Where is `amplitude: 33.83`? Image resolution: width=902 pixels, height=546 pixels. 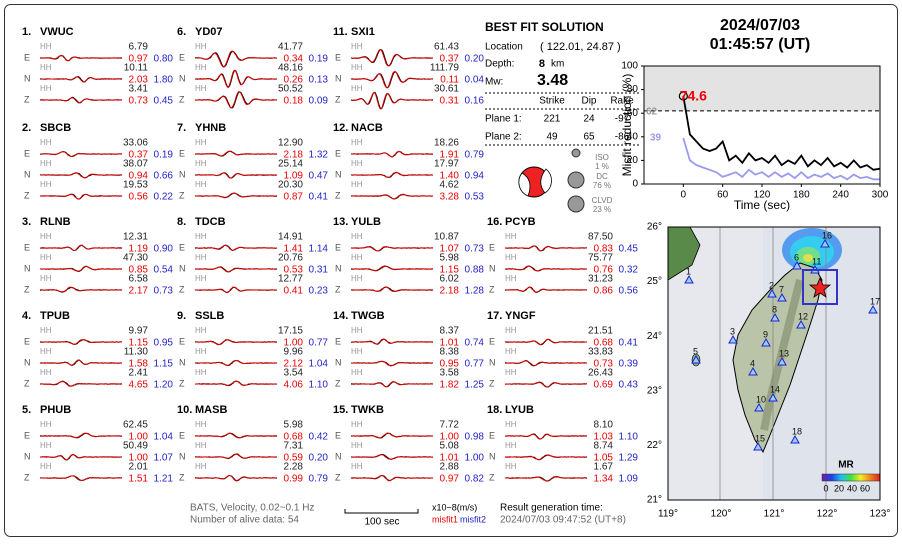 amplitude: 33.83 is located at coordinates (600, 352).